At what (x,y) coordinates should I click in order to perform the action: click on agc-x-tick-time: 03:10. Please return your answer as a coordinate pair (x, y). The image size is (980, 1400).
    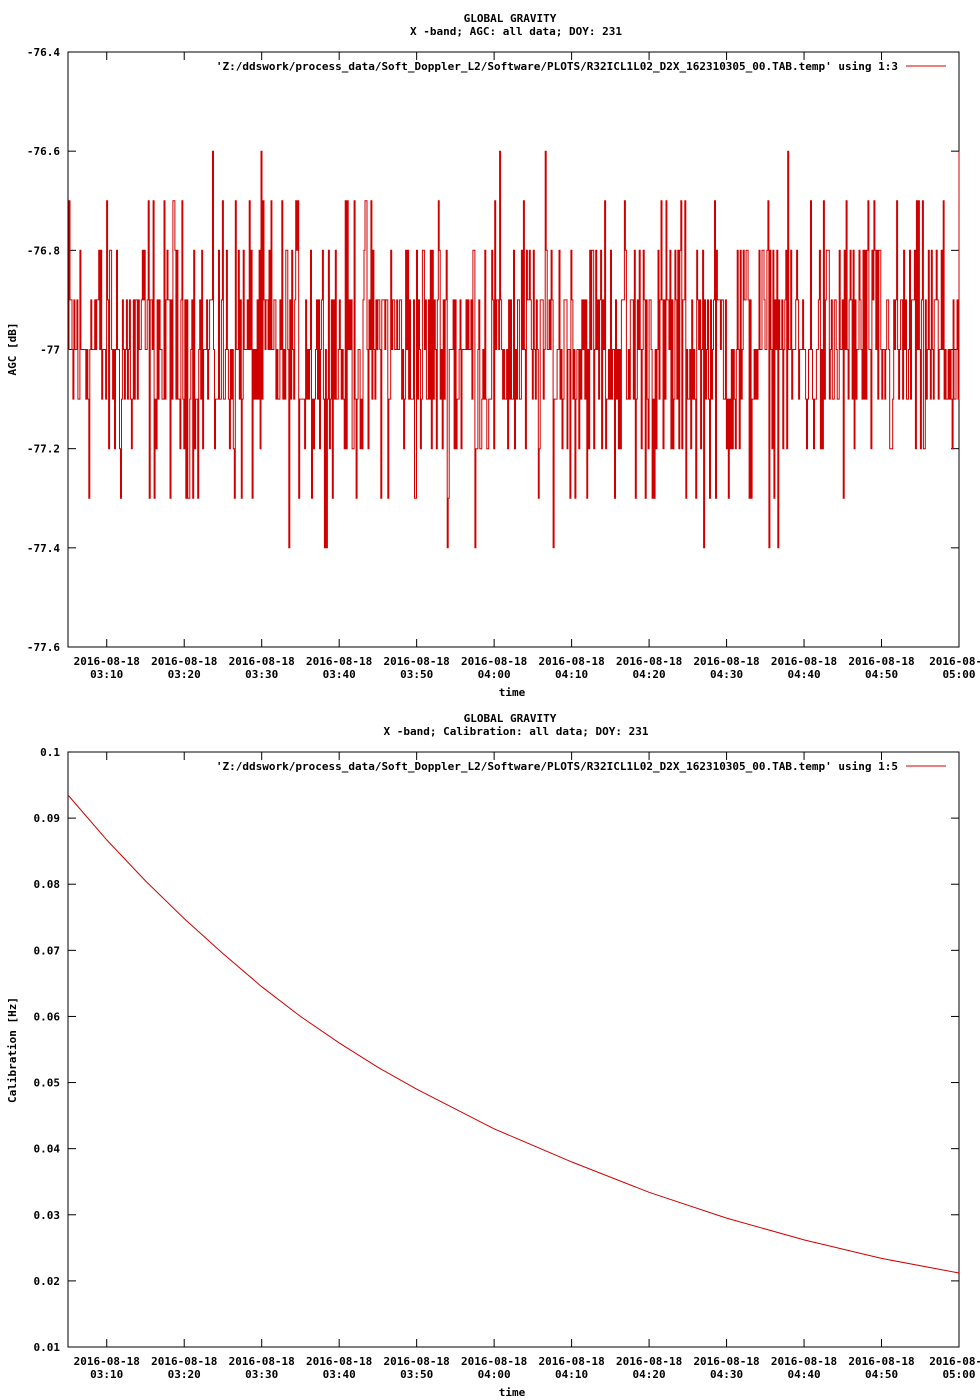
    Looking at the image, I should click on (106, 674).